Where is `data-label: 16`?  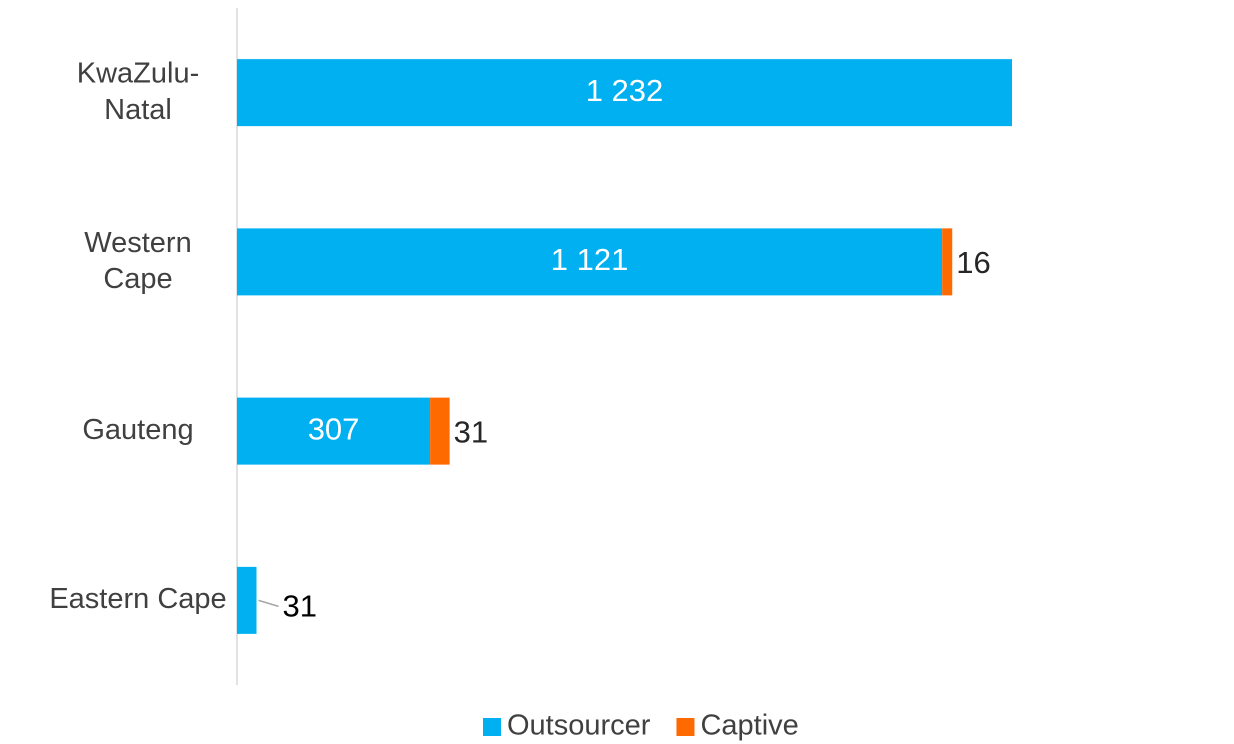 data-label: 16 is located at coordinates (973, 262).